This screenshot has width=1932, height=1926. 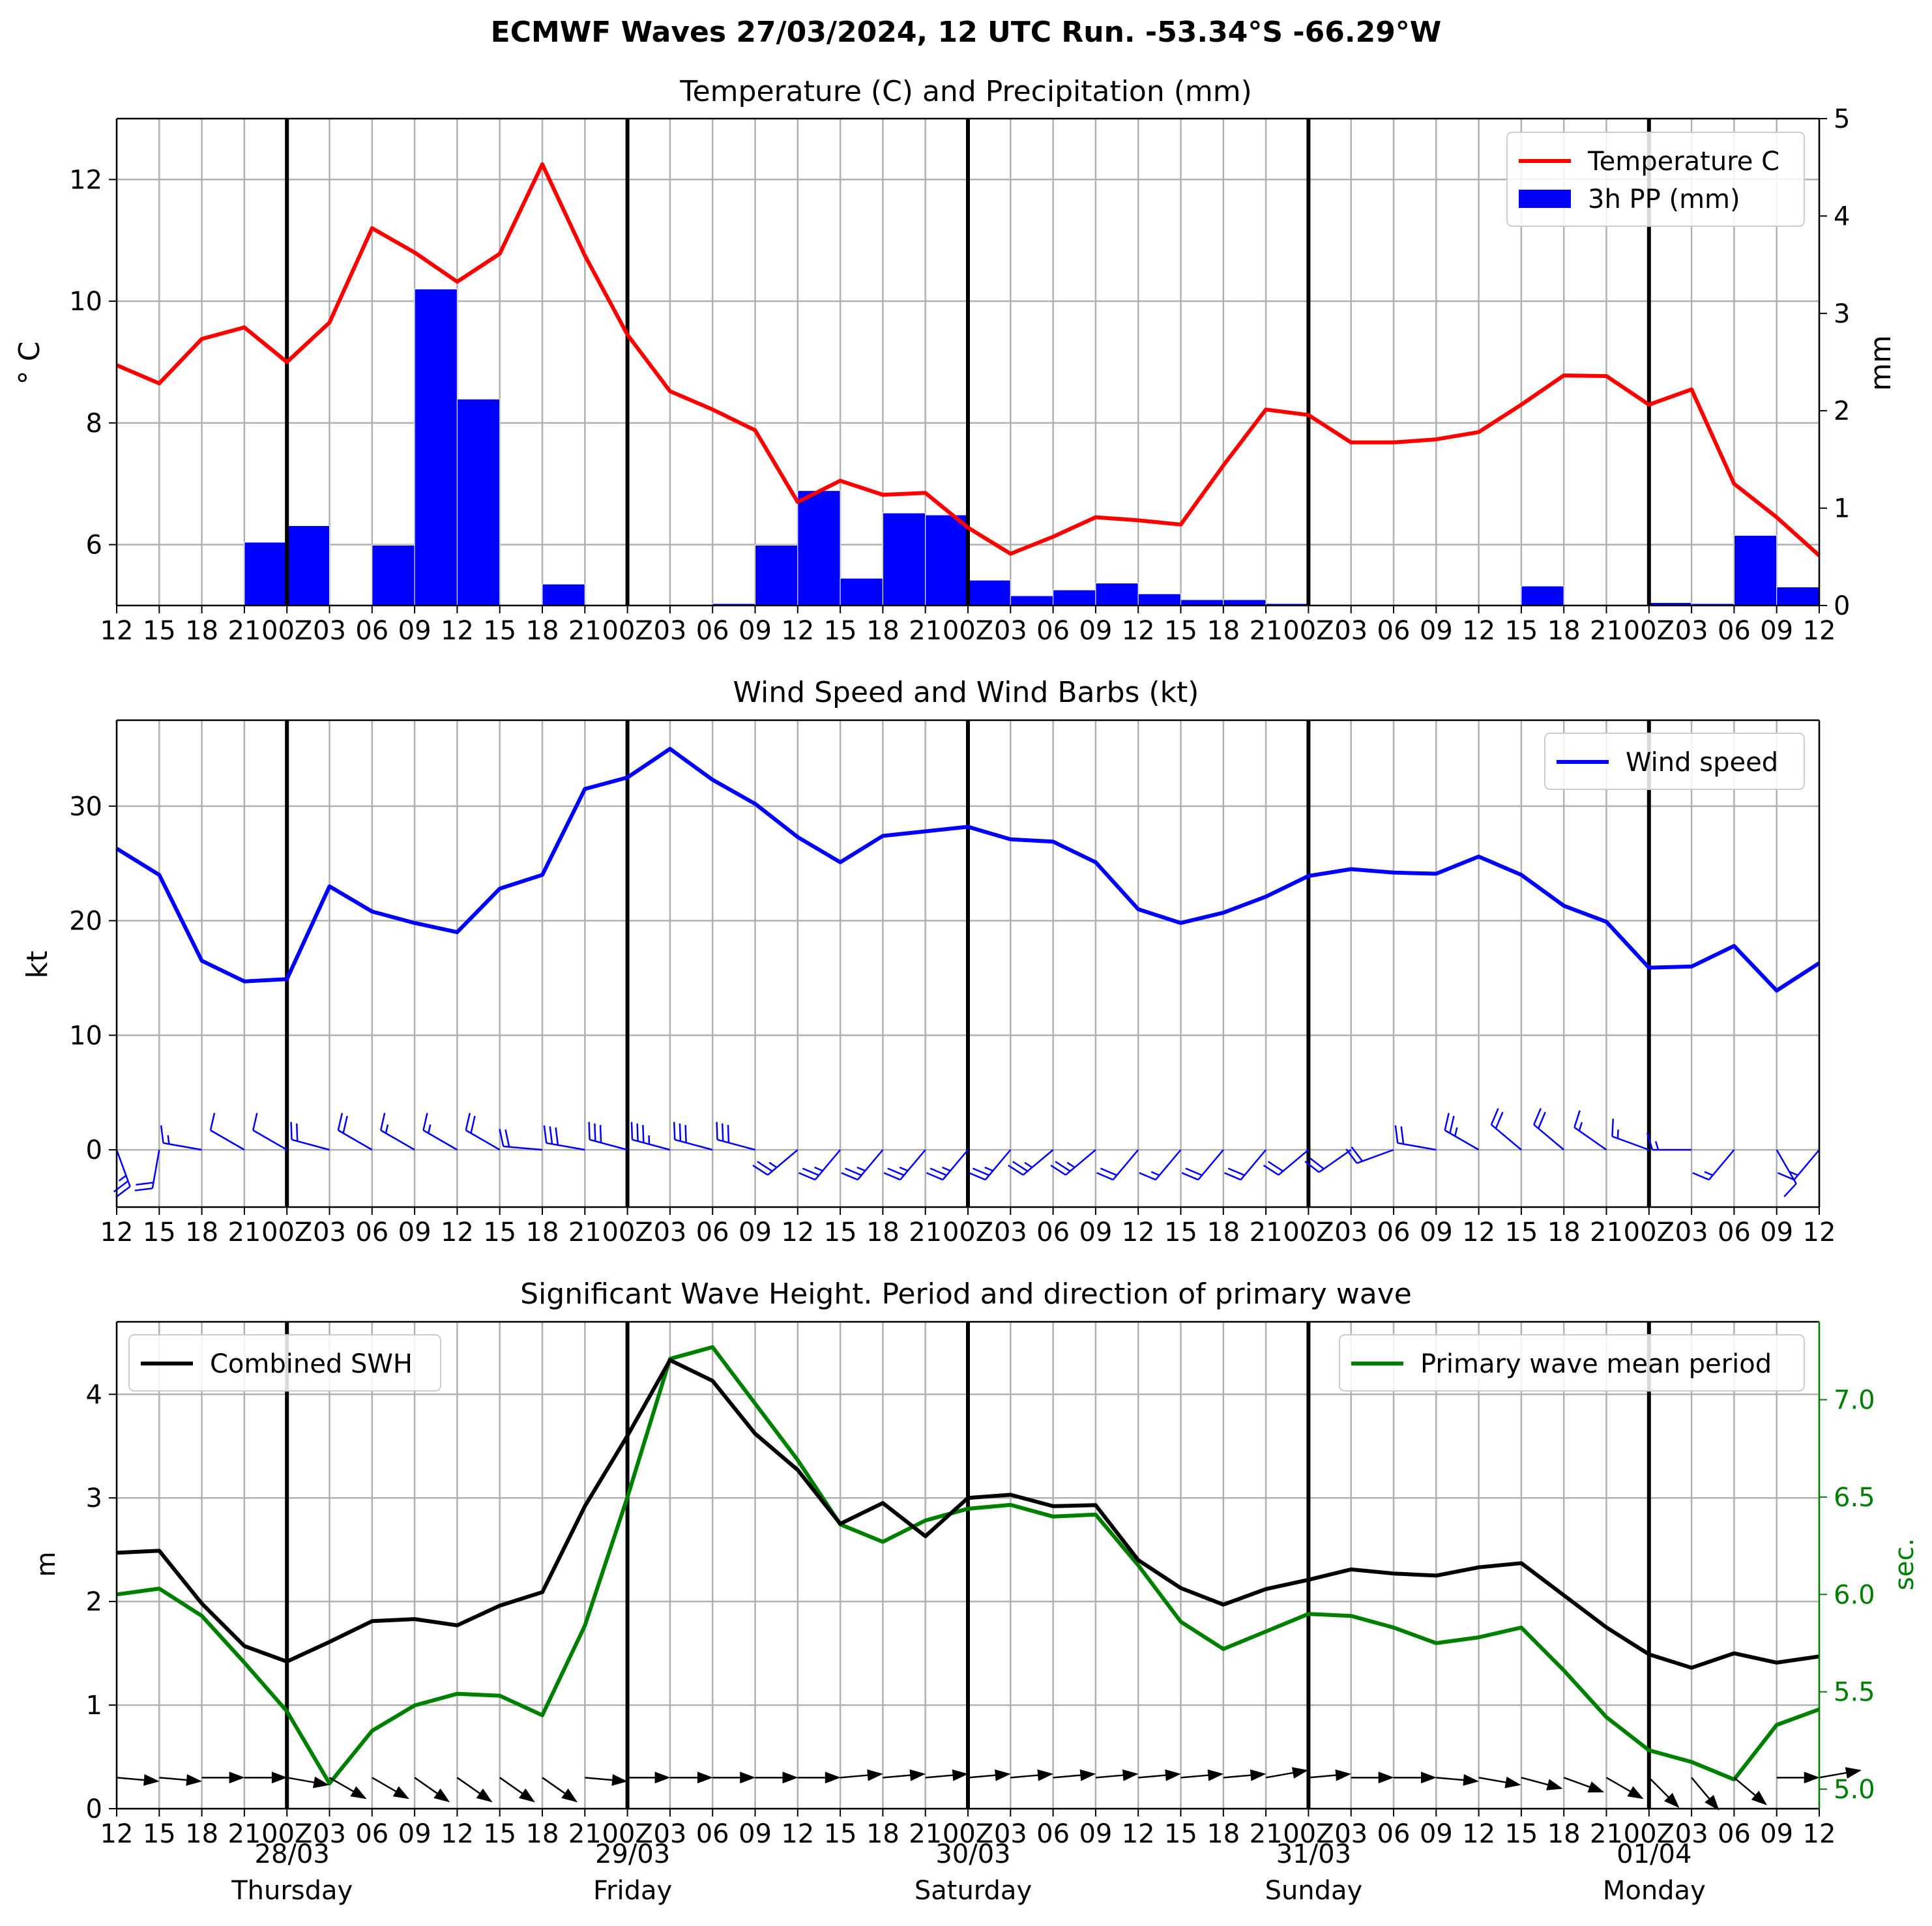 What do you see at coordinates (965, 91) in the screenshot?
I see `temp-panel-title: Temperature (C) and Precipitation (mm)` at bounding box center [965, 91].